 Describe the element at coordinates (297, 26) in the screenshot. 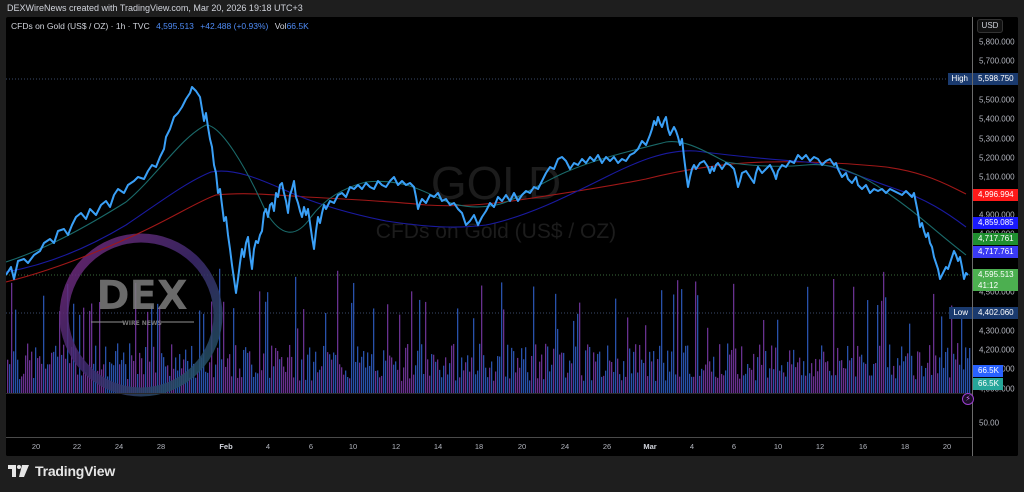

I see `volume-value: 66.5K` at that location.